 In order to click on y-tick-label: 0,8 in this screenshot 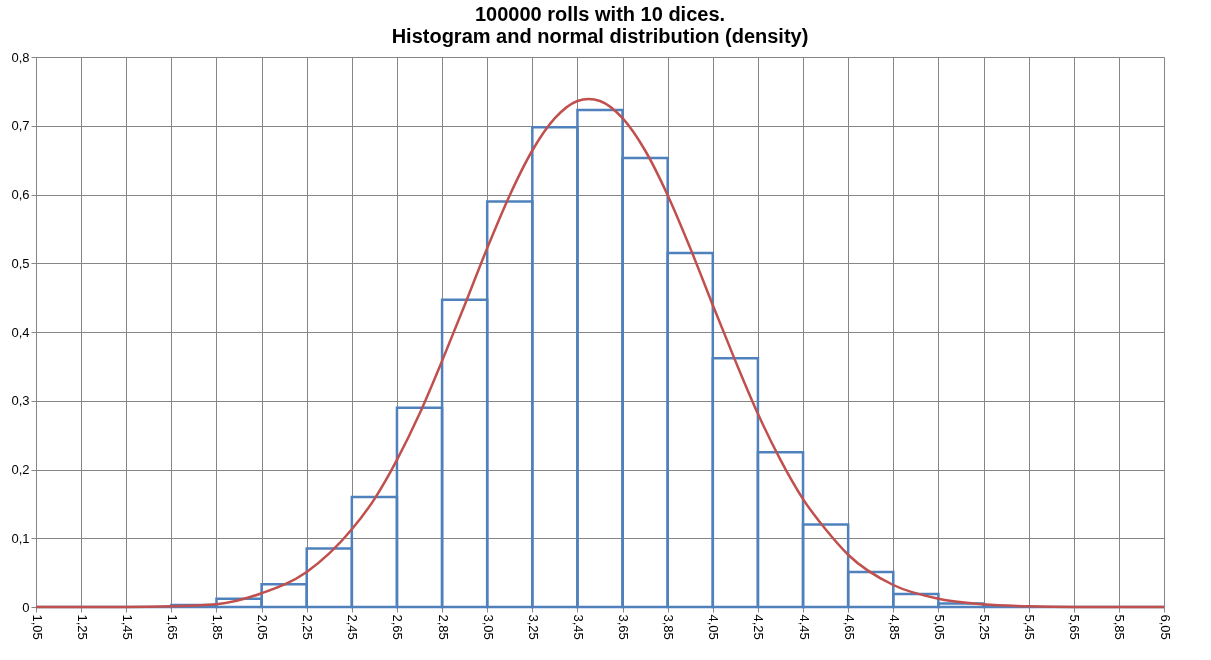, I will do `click(20, 57)`.